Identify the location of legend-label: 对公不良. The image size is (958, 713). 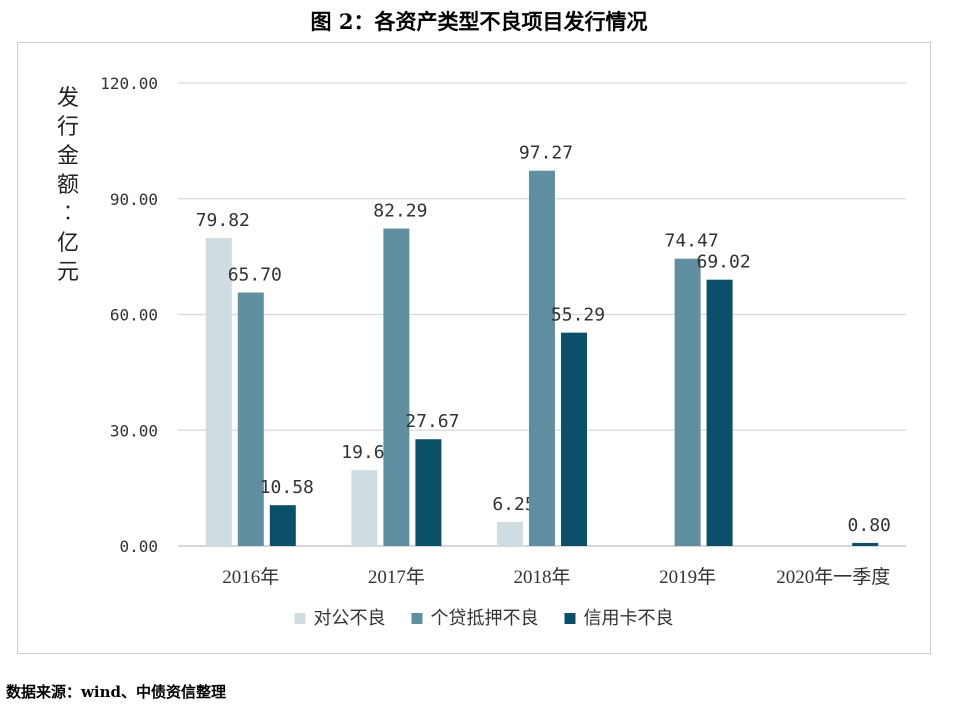
(350, 618).